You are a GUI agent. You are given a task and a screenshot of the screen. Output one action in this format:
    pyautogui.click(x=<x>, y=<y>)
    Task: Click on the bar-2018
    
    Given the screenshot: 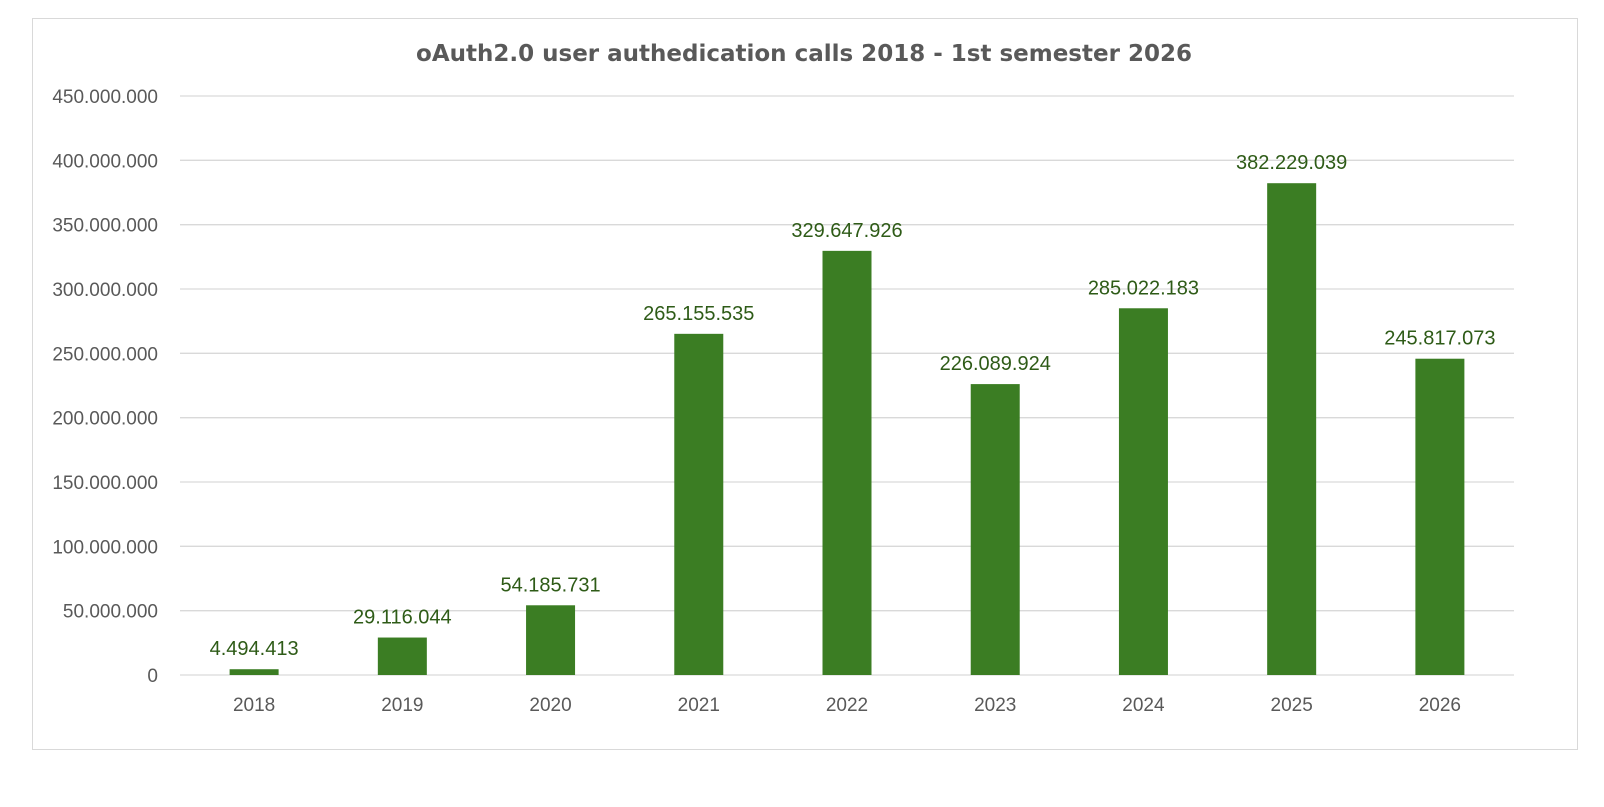 What is the action you would take?
    pyautogui.click(x=254, y=672)
    